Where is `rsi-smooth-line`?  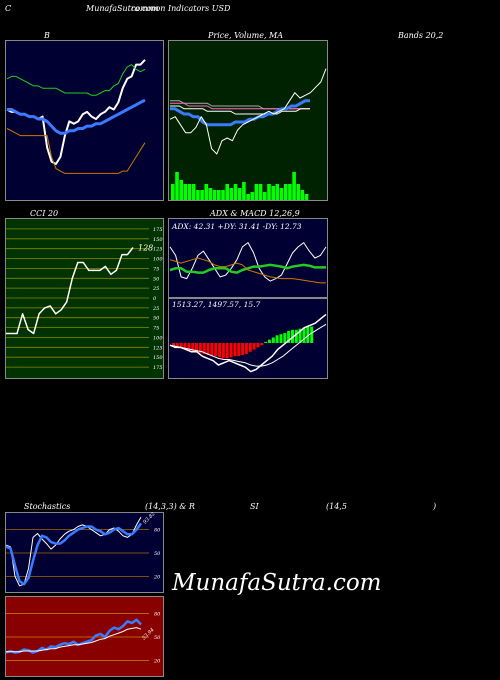
rsi-smooth-line is located at coordinates (74, 640).